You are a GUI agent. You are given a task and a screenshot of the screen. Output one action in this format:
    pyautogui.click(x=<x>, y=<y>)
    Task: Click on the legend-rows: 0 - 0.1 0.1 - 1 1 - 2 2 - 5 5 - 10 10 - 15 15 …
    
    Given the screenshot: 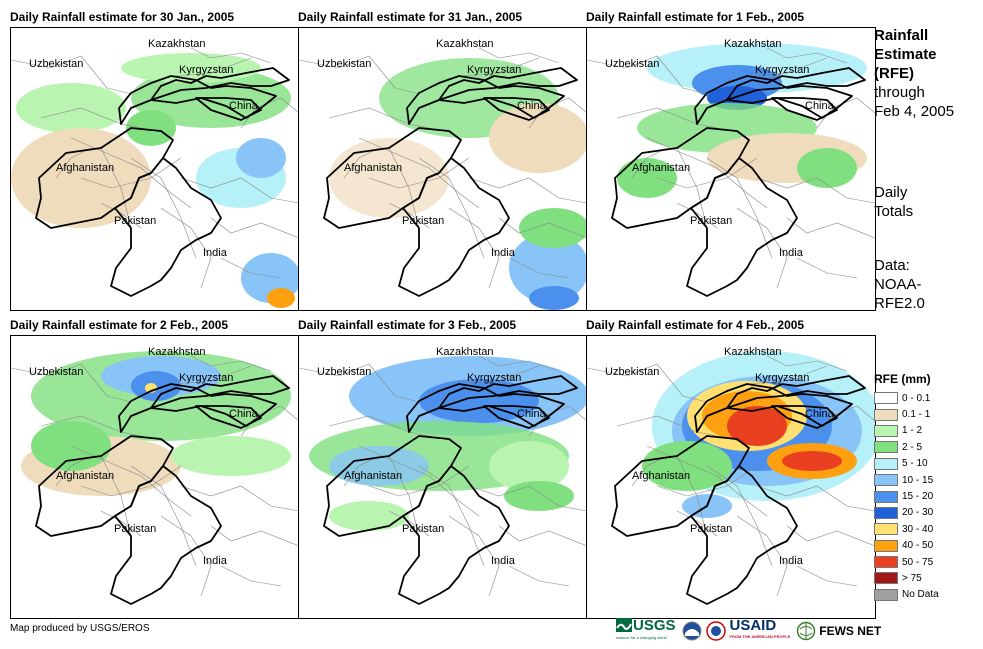 What is the action you would take?
    pyautogui.click(x=906, y=496)
    